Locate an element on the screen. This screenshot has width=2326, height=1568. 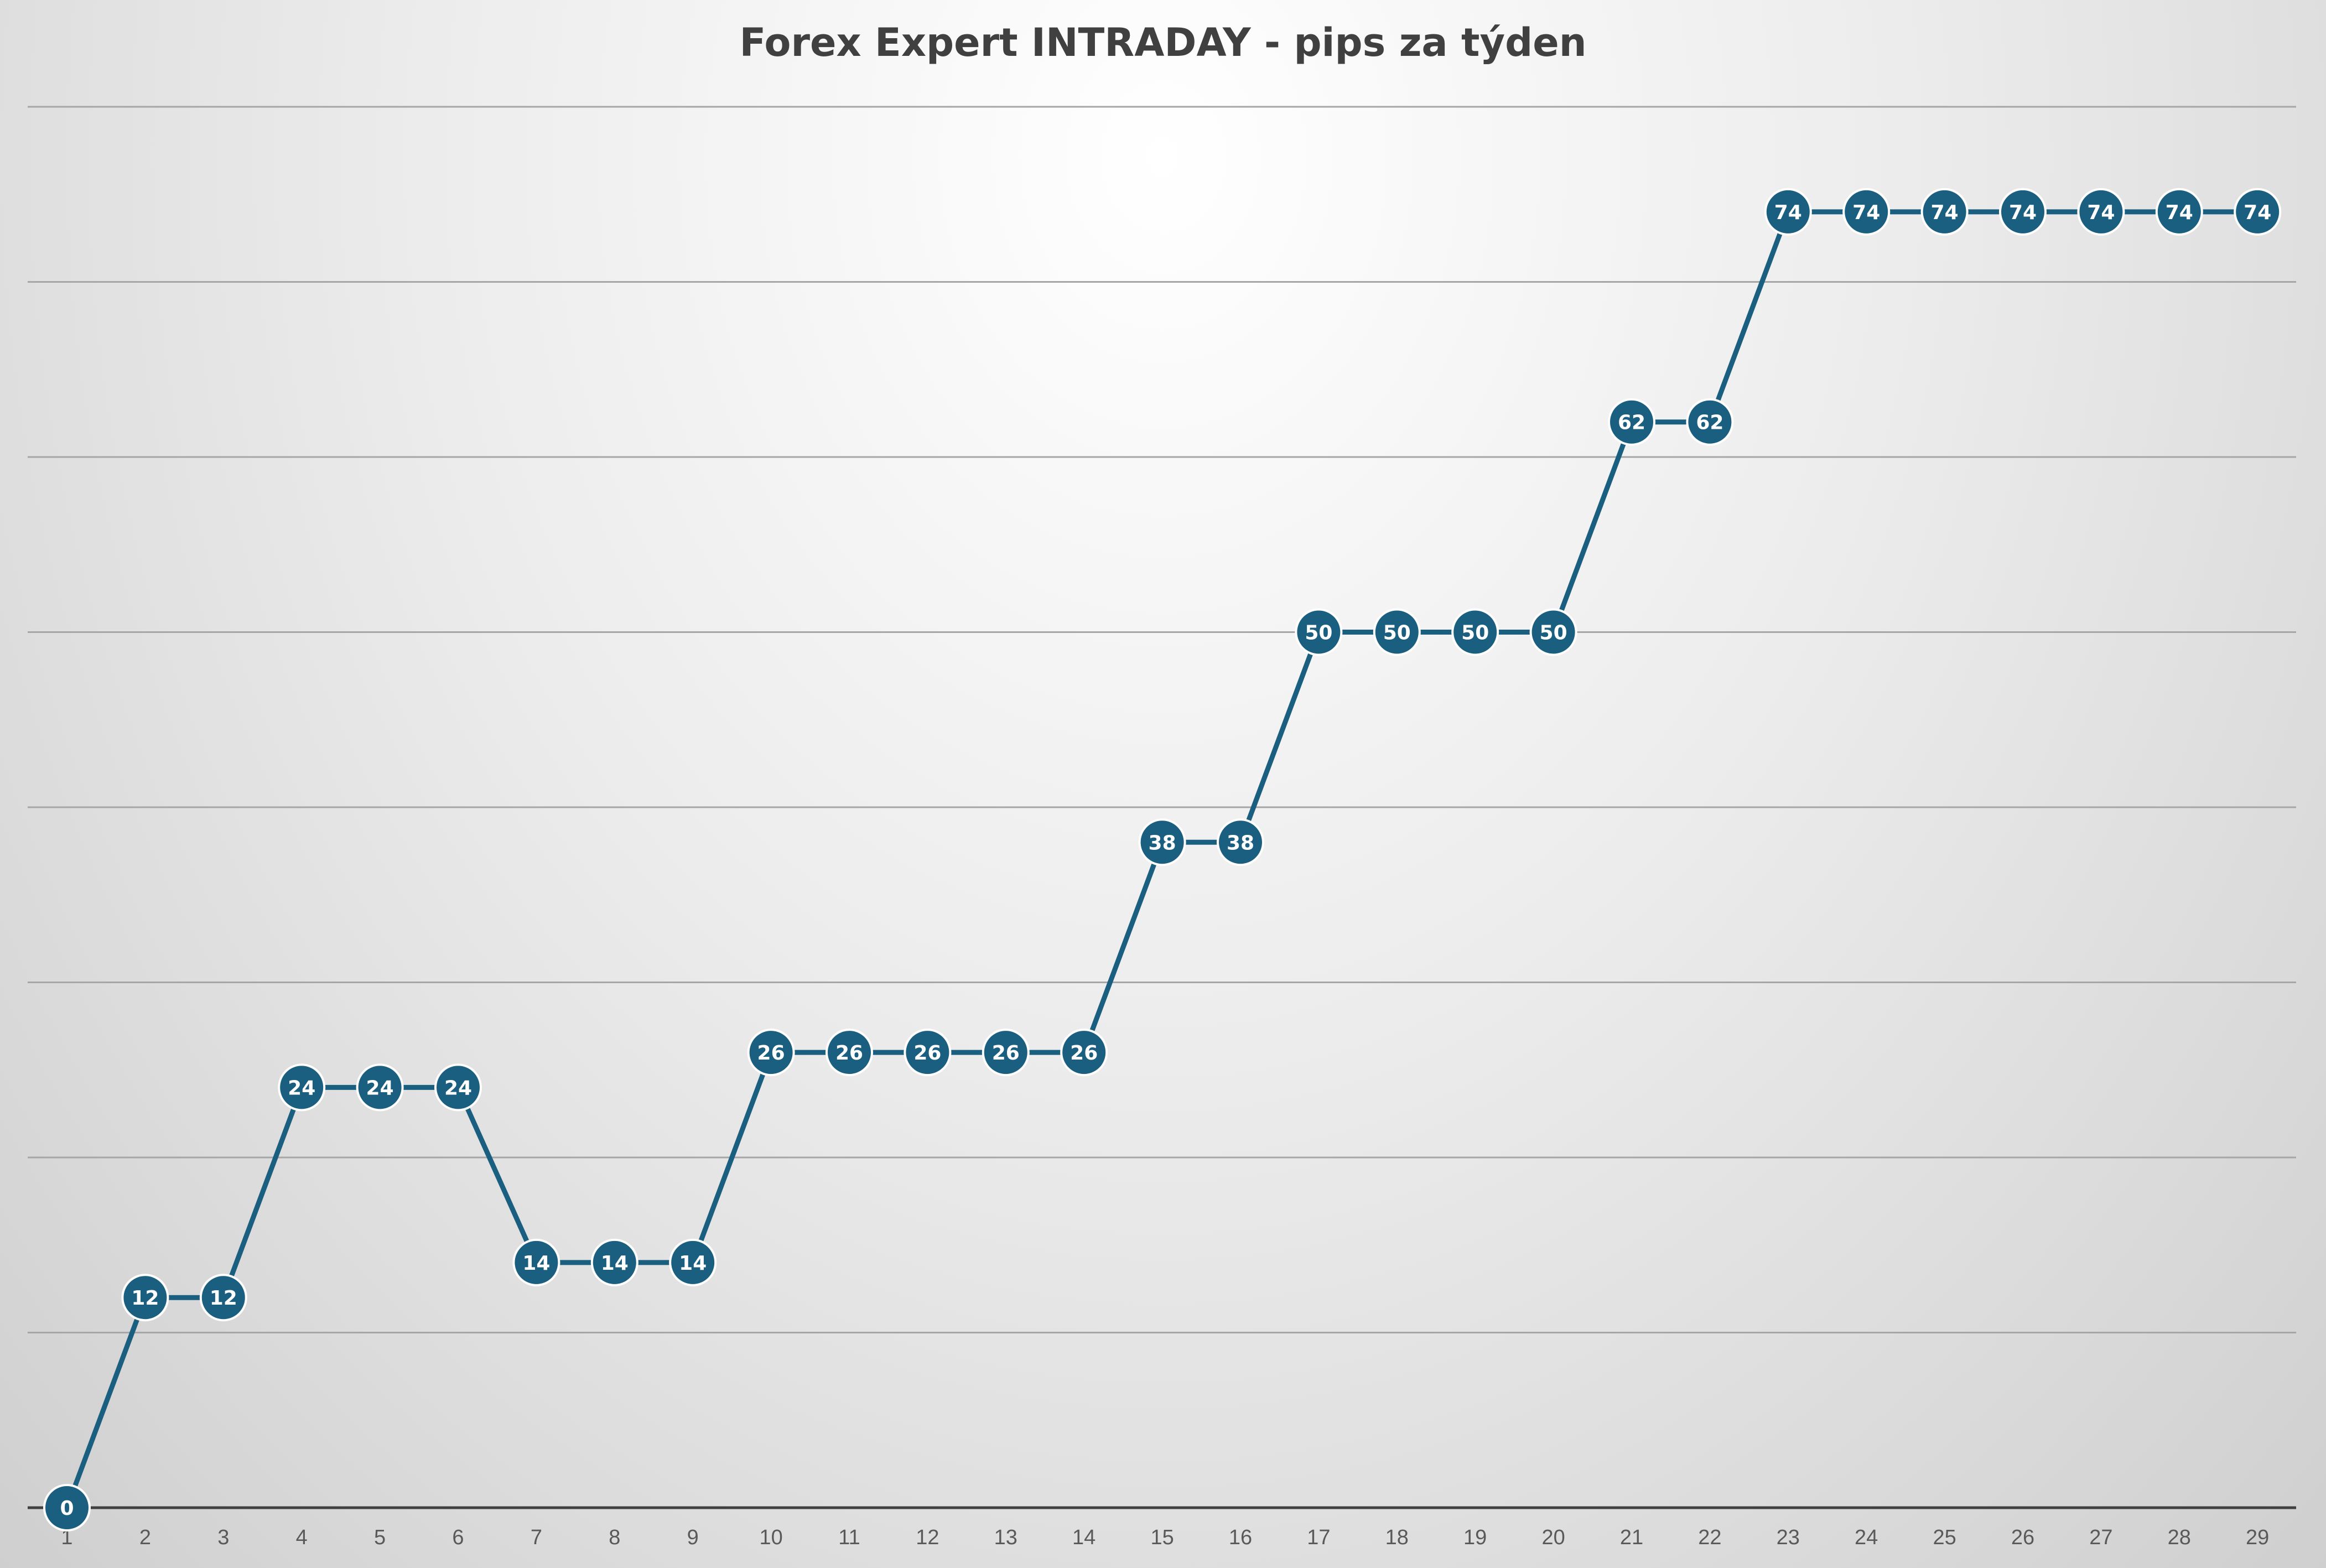
chart-title: Forex Expert INTRADAY - pips za týden is located at coordinates (1163, 43).